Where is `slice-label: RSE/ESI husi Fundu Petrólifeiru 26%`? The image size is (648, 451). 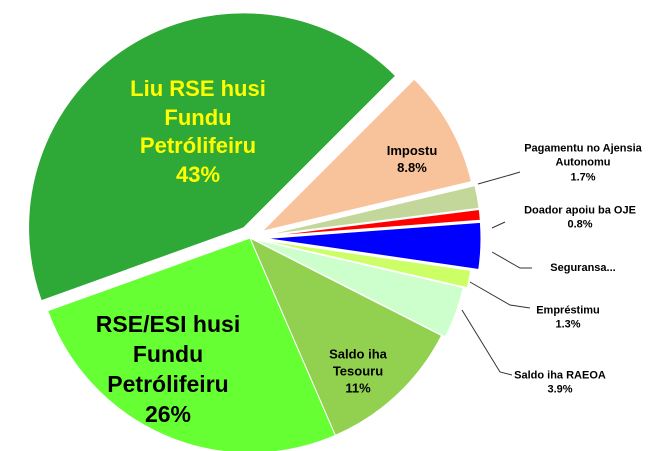 slice-label: RSE/ESI husi Fundu Petrólifeiru 26% is located at coordinates (168, 370).